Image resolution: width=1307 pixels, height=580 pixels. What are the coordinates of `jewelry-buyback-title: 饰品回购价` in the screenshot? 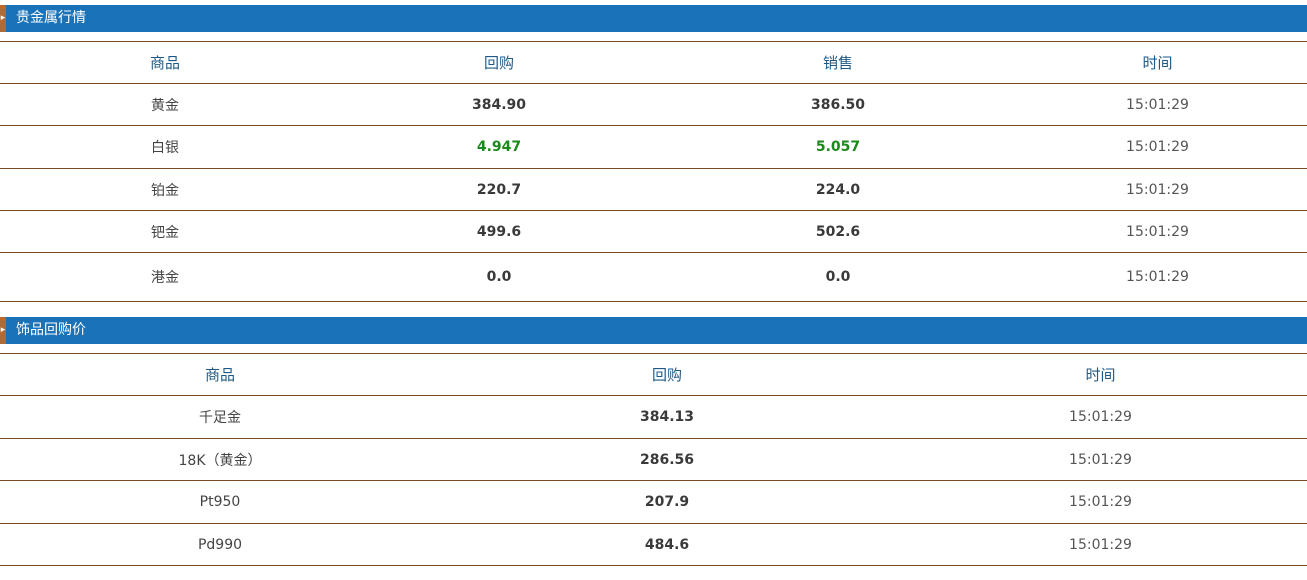 It's located at (51, 330).